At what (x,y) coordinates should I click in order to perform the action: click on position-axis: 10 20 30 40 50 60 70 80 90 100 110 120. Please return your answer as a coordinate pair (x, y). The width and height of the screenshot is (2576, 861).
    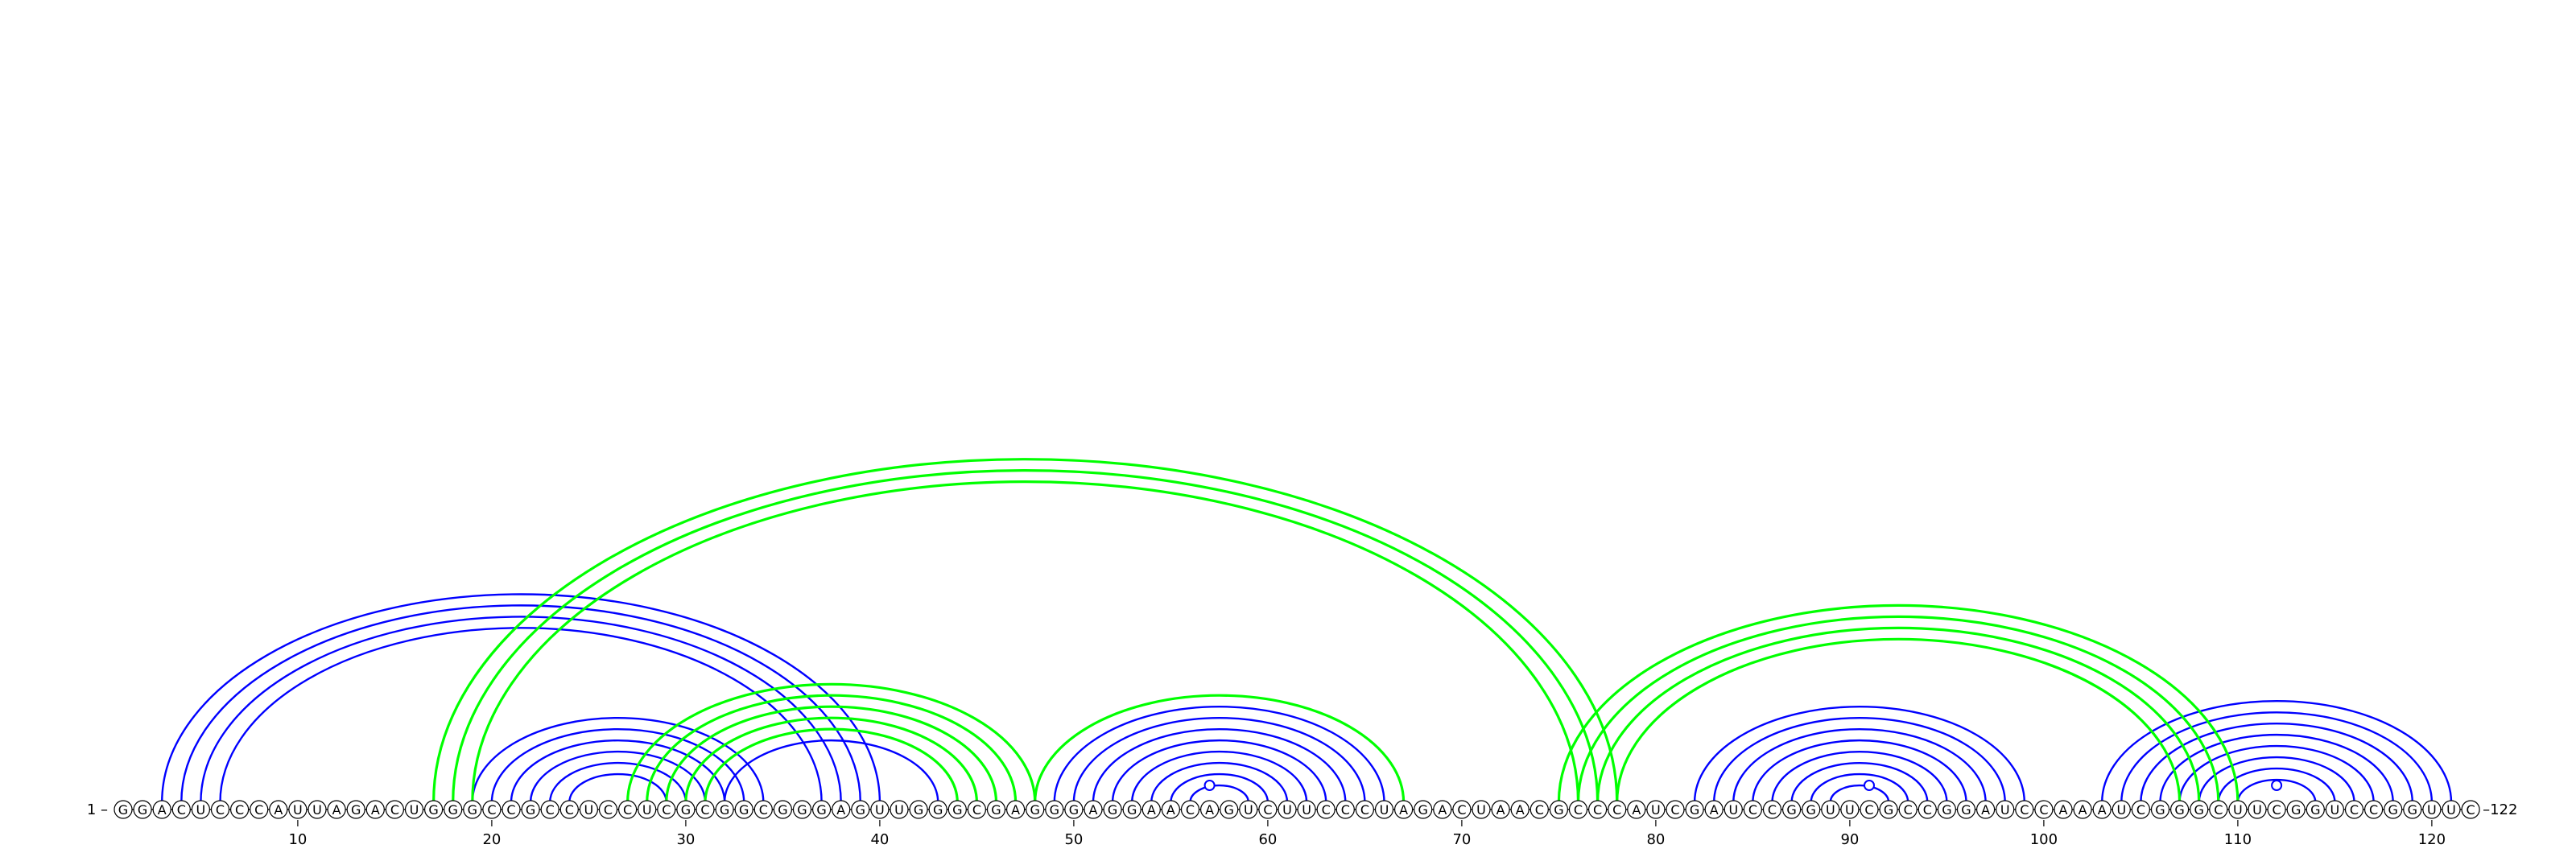
    Looking at the image, I should click on (1367, 834).